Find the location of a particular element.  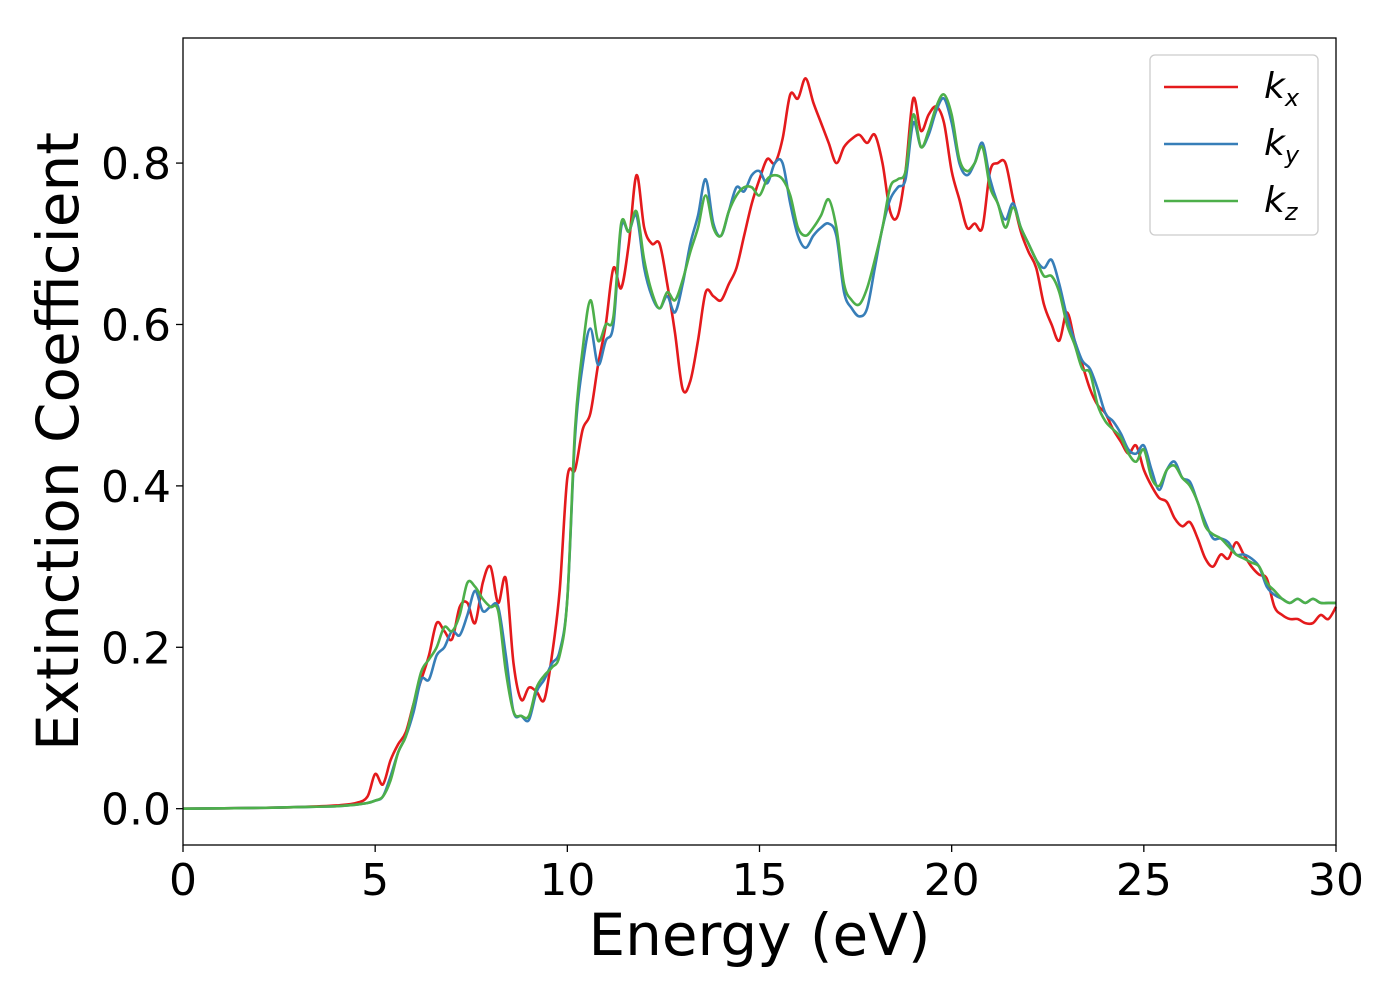

x-tick-label: 0 is located at coordinates (183, 880).